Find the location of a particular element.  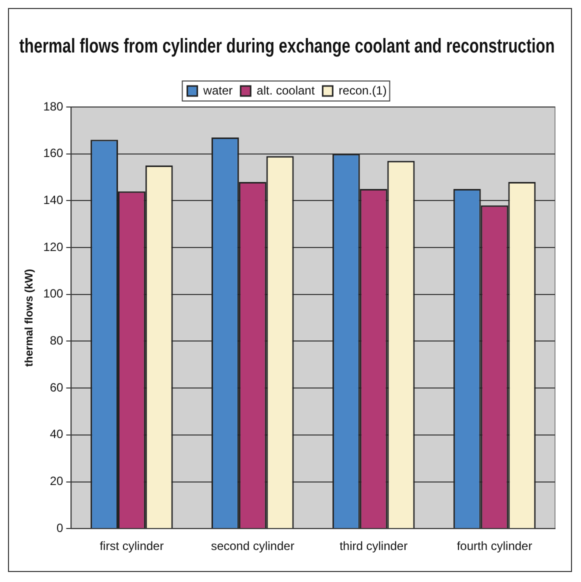

y-tick-label: 0 is located at coordinates (60, 527).